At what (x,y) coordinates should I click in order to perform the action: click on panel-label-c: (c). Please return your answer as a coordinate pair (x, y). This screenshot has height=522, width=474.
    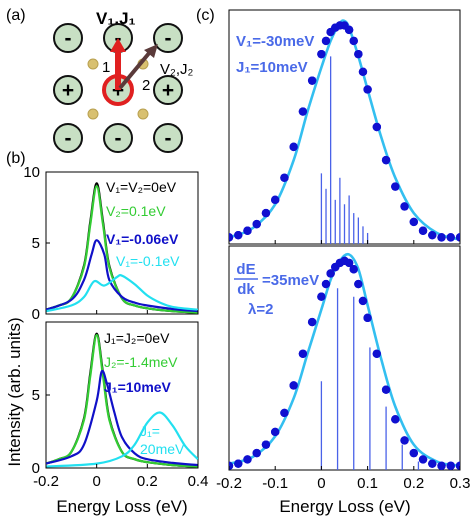
    Looking at the image, I should click on (205, 15).